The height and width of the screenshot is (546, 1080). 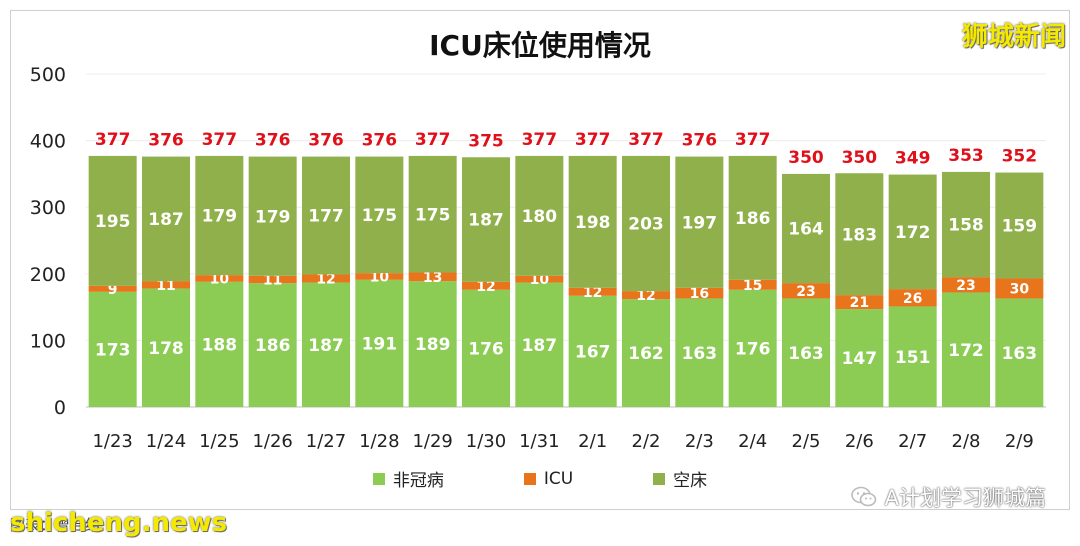 I want to click on legend-swatch-non-covid, so click(x=378, y=478).